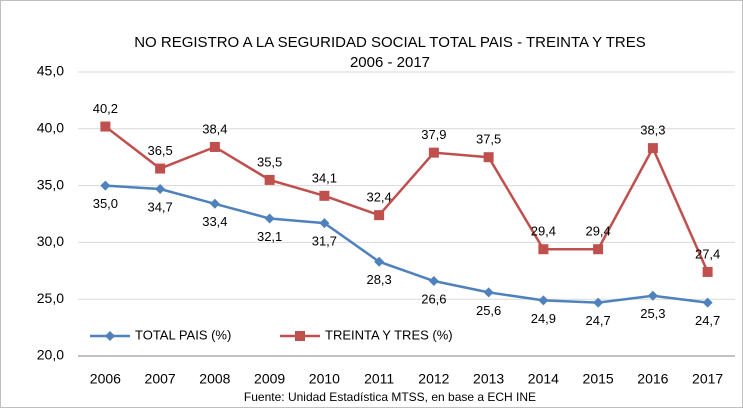  What do you see at coordinates (488, 139) in the screenshot?
I see `data-label: 37,5` at bounding box center [488, 139].